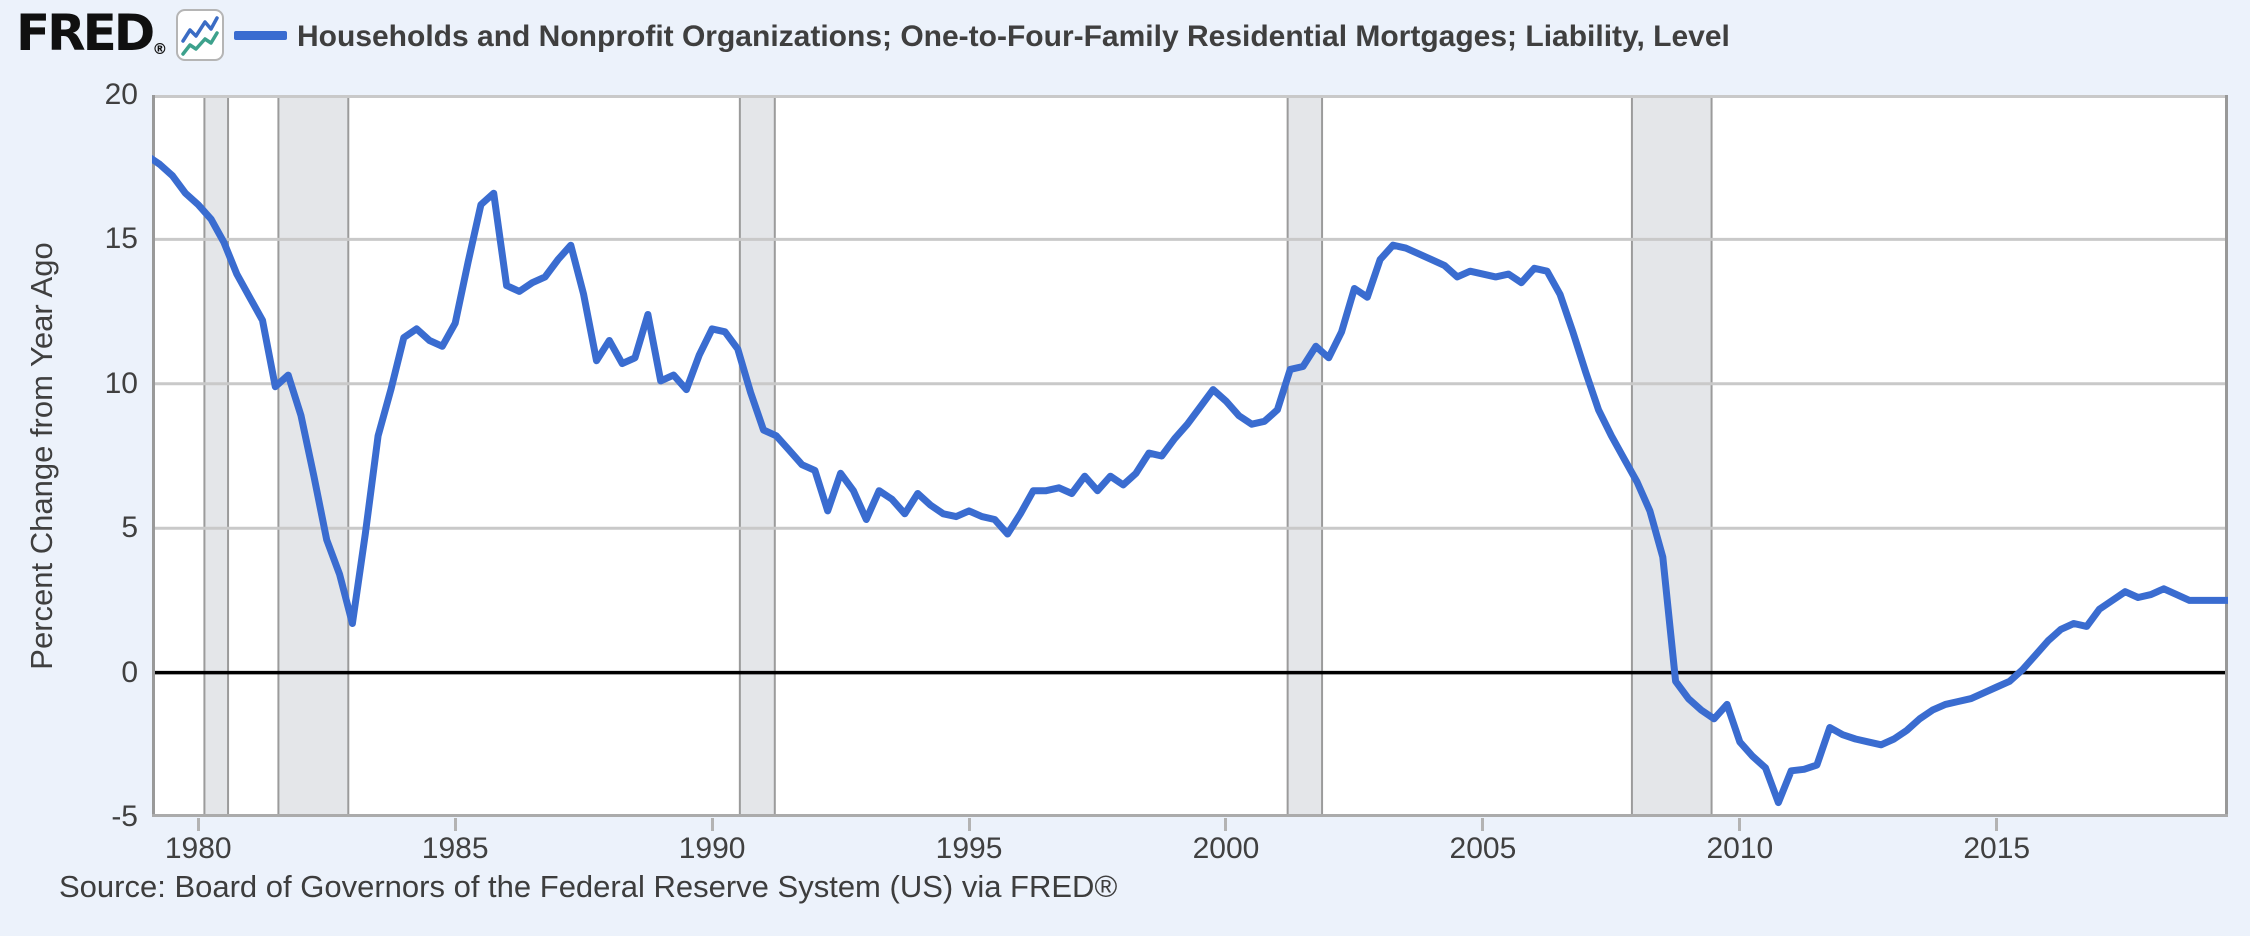 The image size is (2250, 936). Describe the element at coordinates (1483, 848) in the screenshot. I see `x-axis-tick-label: 2005` at that location.